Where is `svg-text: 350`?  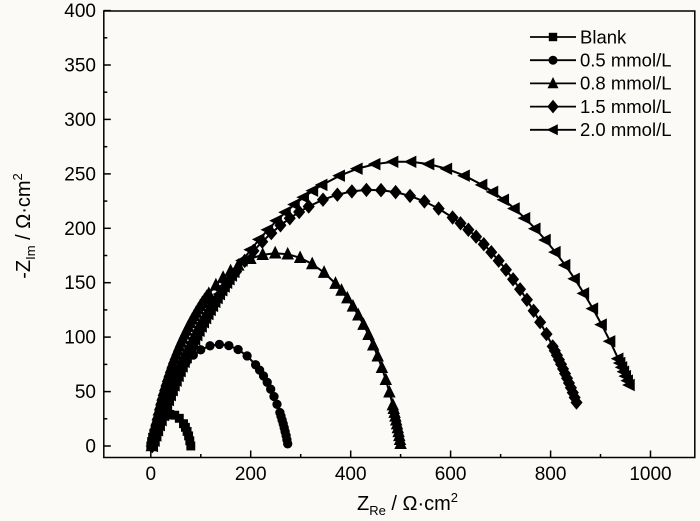
svg-text: 350 is located at coordinates (80, 66).